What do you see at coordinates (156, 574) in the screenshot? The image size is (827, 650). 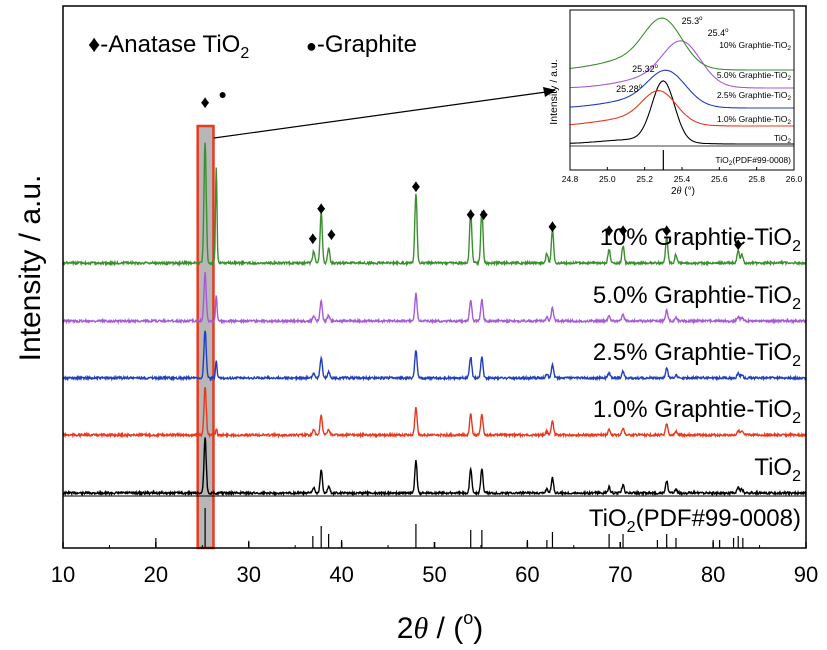 I see `x-tick-label: 20` at bounding box center [156, 574].